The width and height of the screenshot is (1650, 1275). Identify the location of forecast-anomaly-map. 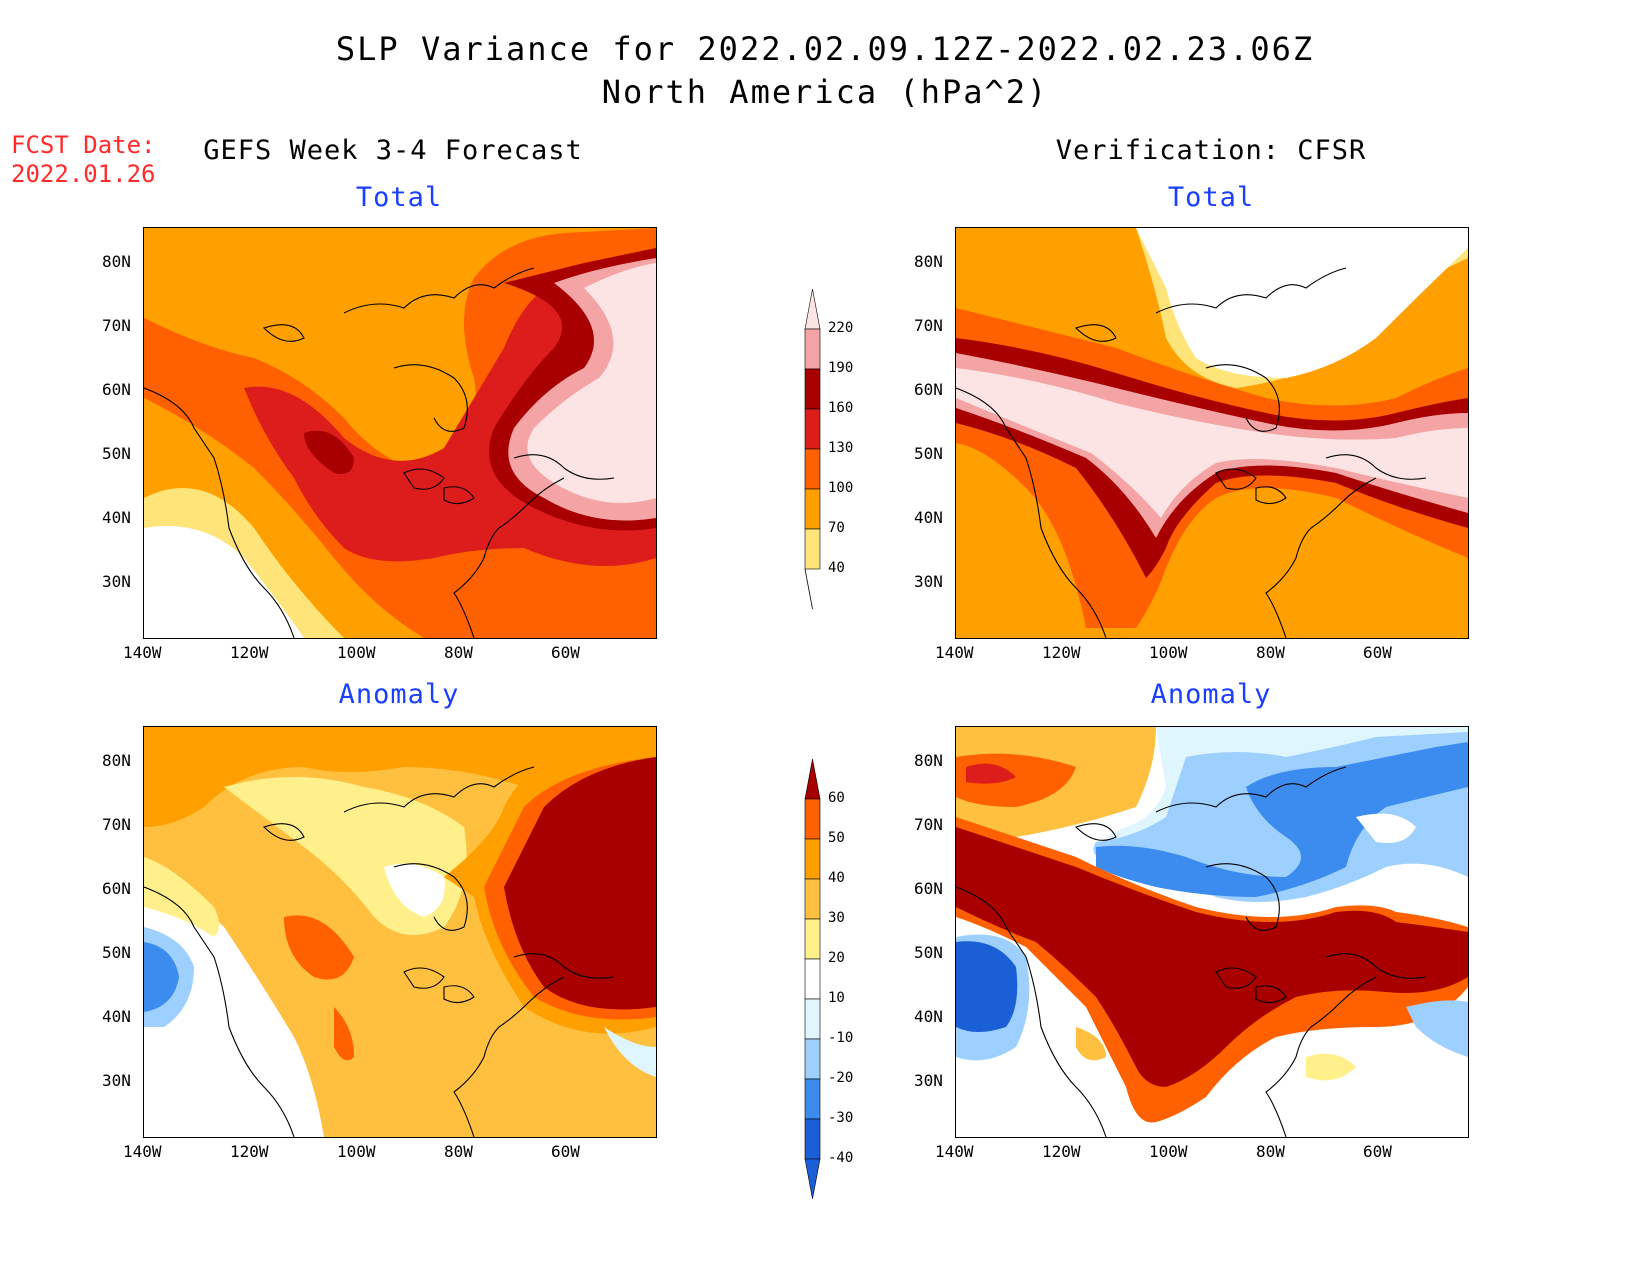
(400, 932).